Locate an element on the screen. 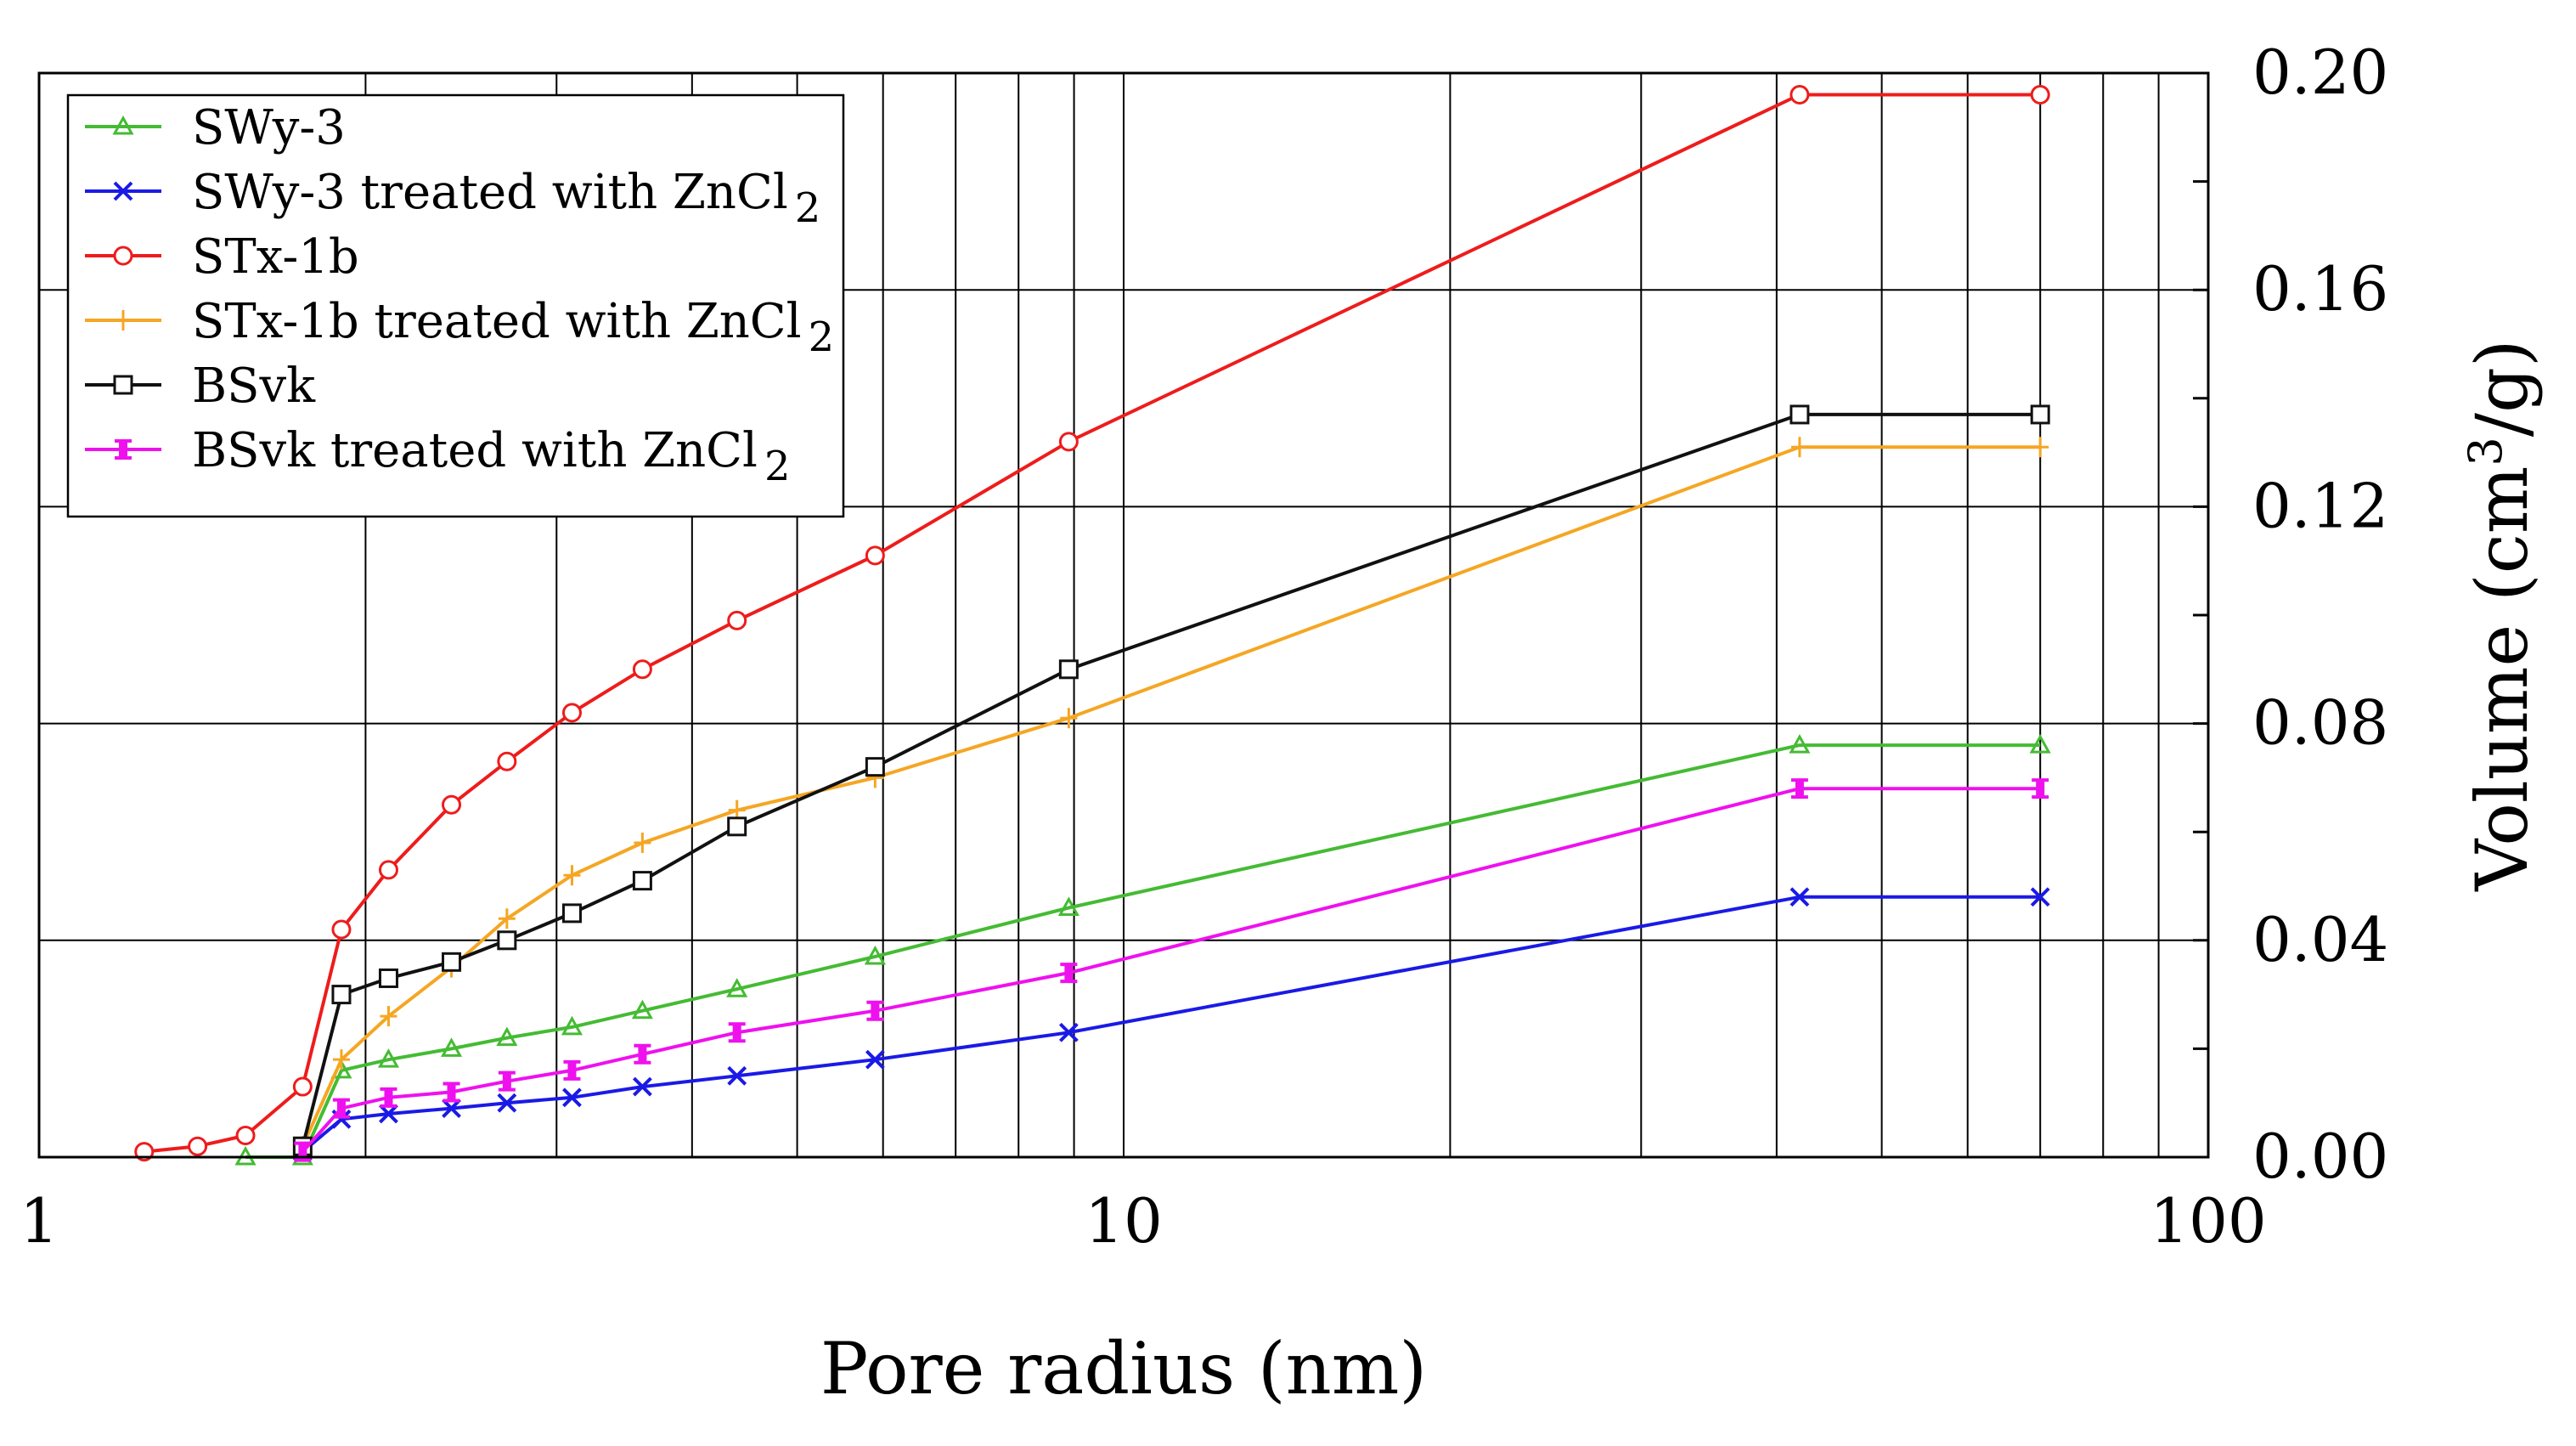 The height and width of the screenshot is (1446, 2576). legend-item-6: BSvk treated with ZnCl 2 is located at coordinates (437, 457).